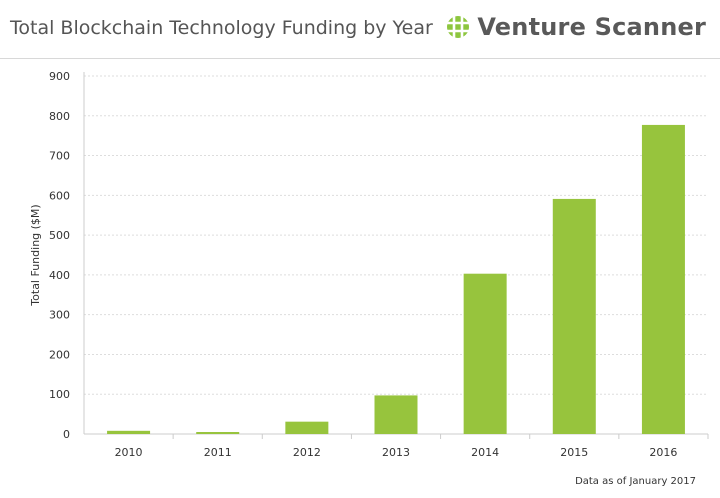 Image resolution: width=720 pixels, height=498 pixels. Describe the element at coordinates (574, 316) in the screenshot. I see `bar-2015` at that location.